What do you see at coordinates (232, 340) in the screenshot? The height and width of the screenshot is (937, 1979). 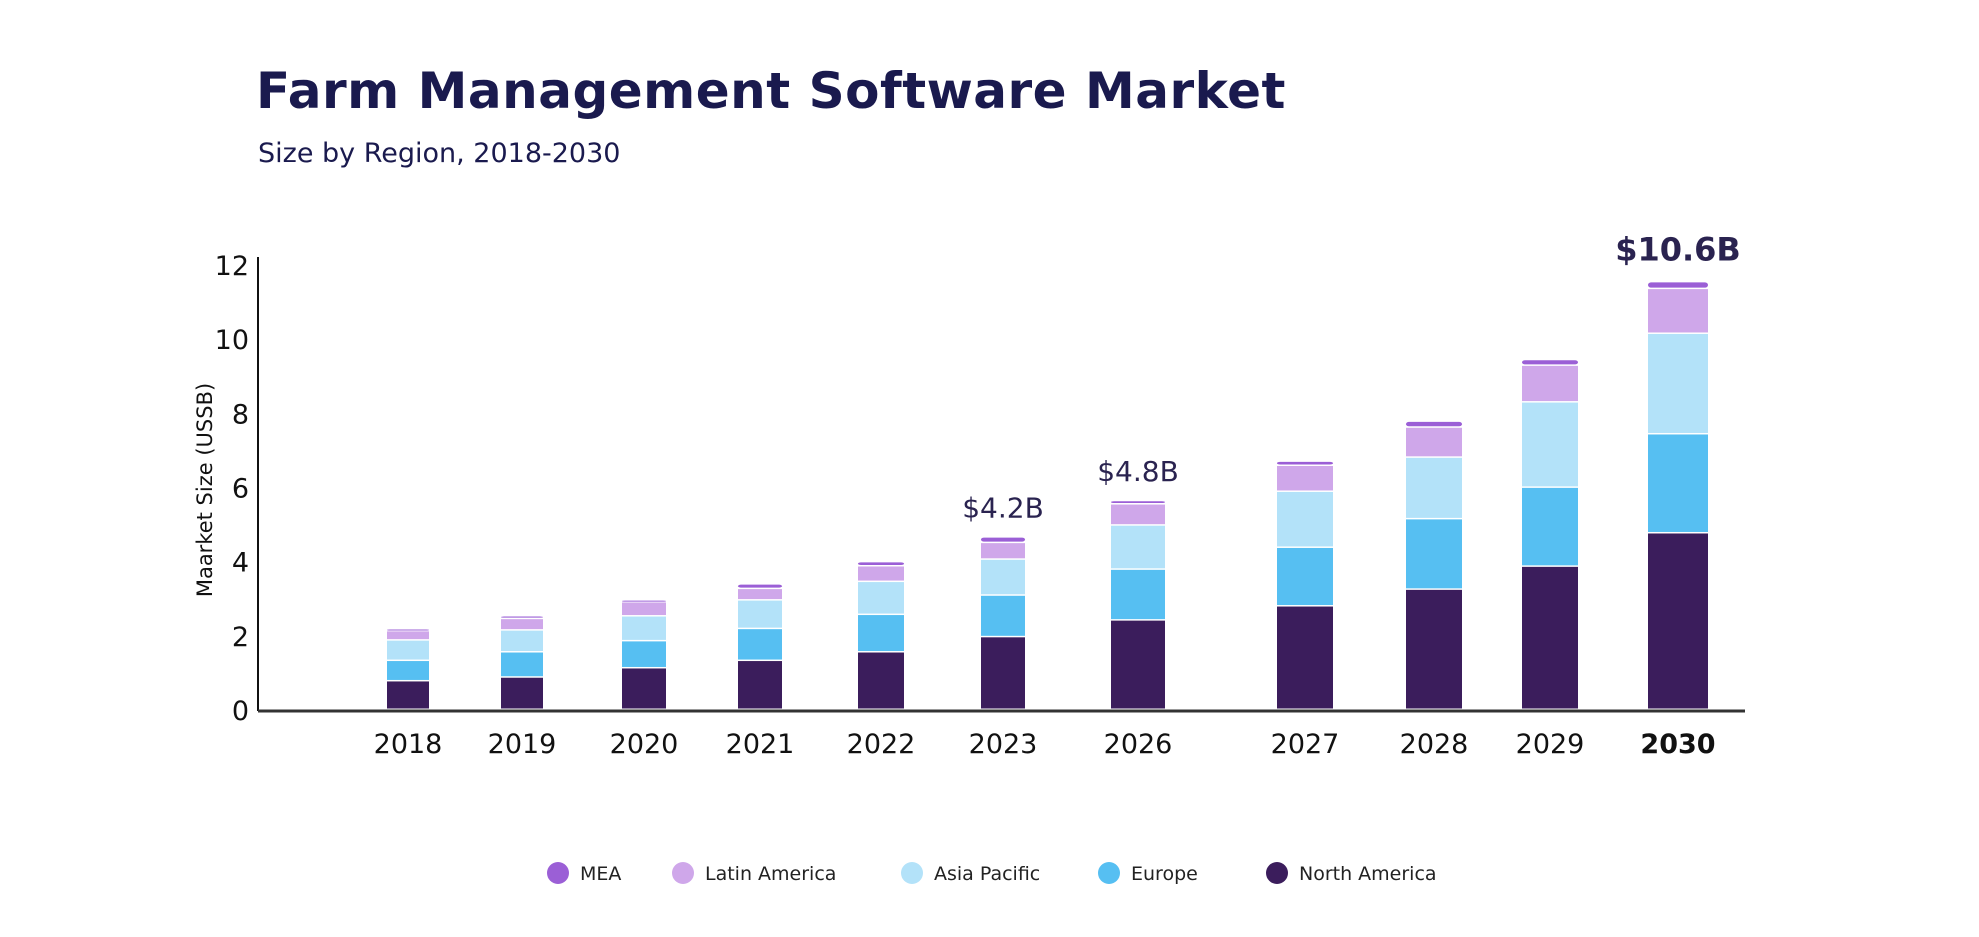 I see `y-tick-label: 10` at bounding box center [232, 340].